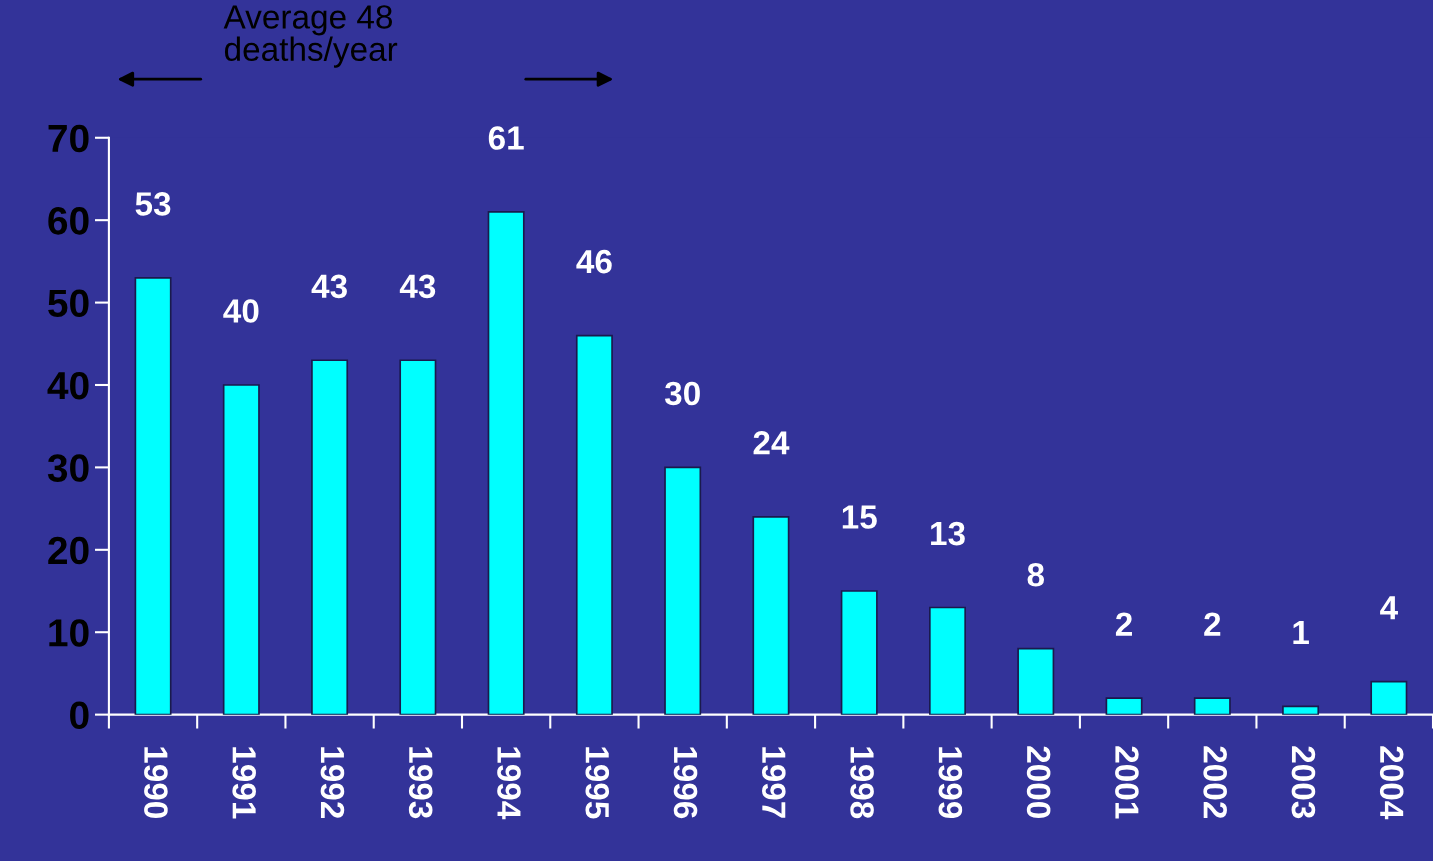  Describe the element at coordinates (1389, 608) in the screenshot. I see `data-label: 4` at that location.